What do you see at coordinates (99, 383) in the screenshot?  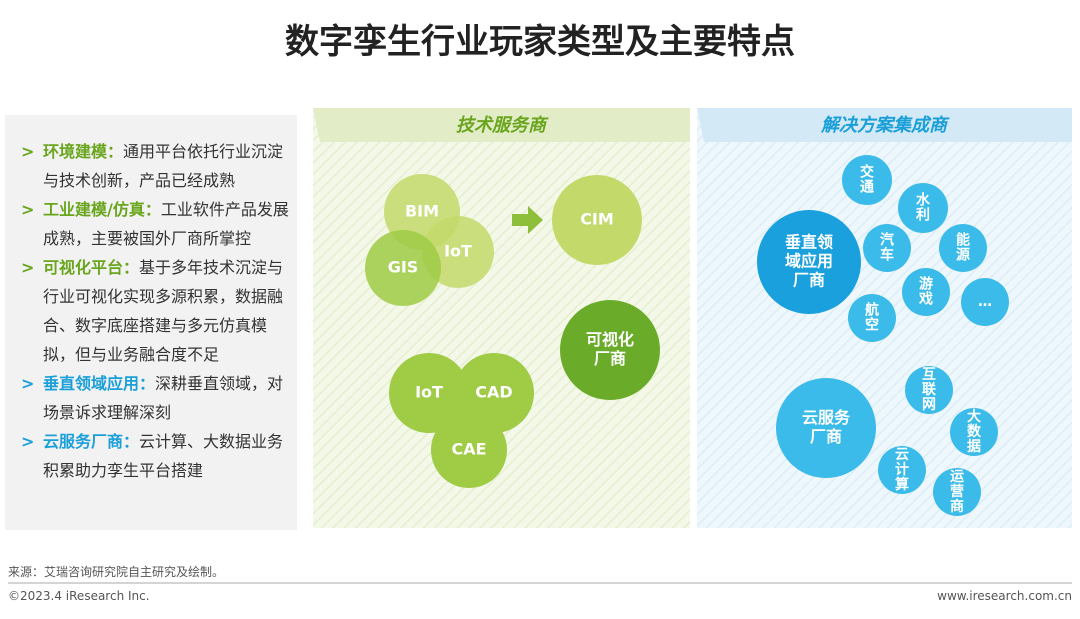 I see `feature-label: 垂直领域应用：` at bounding box center [99, 383].